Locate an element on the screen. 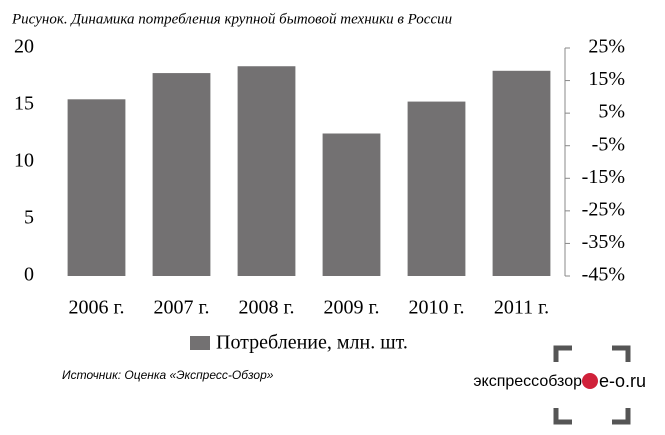 This screenshot has height=435, width=665. y2-tick-label: -45% is located at coordinates (603, 275).